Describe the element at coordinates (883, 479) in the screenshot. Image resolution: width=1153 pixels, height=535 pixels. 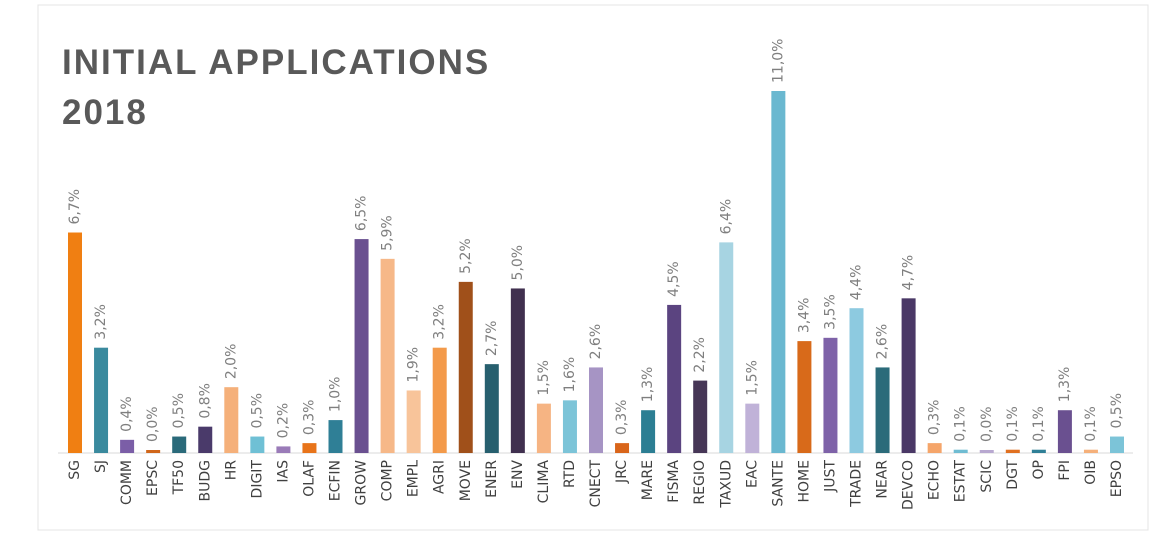
I see `x-tick-label: NEAR` at that location.